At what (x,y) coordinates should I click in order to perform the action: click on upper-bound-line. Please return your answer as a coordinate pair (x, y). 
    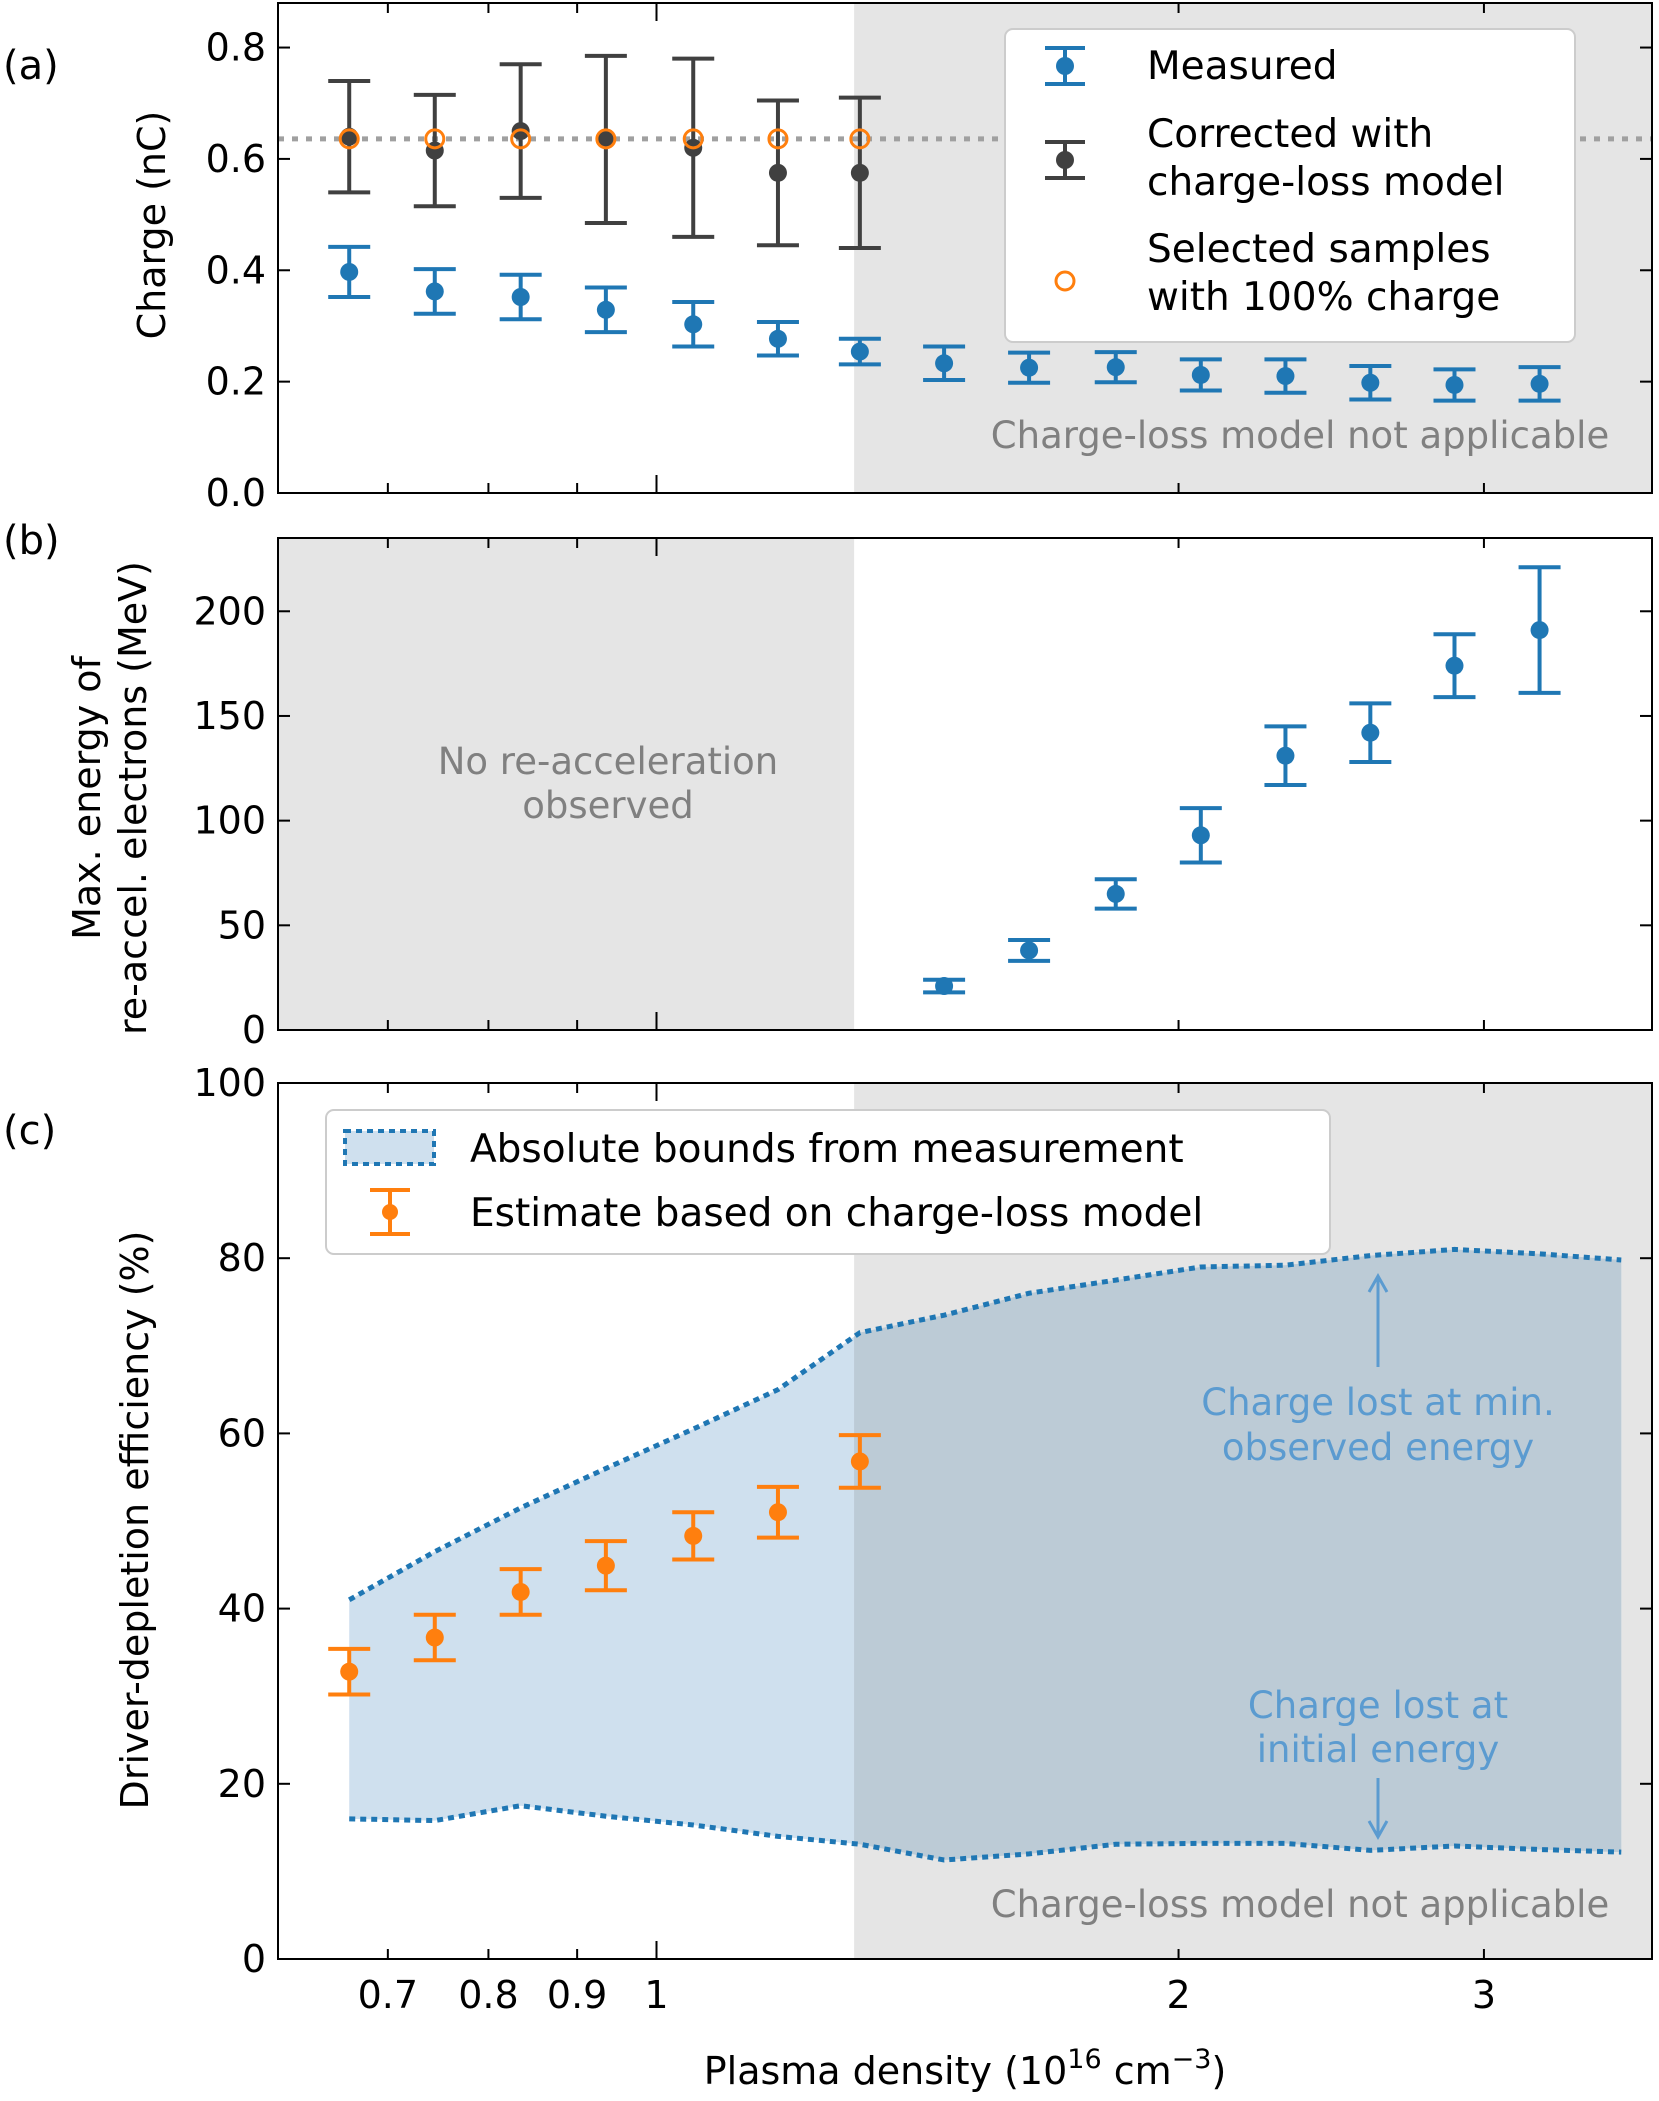
    Looking at the image, I should click on (984, 1424).